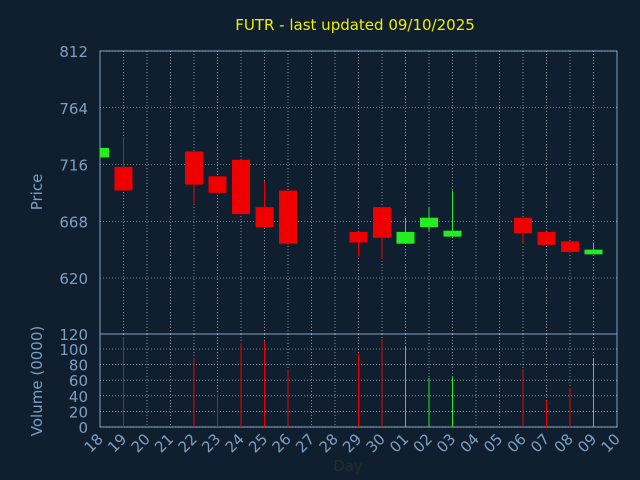 The height and width of the screenshot is (480, 640). What do you see at coordinates (78, 366) in the screenshot?
I see `volume-tick-label: 80` at bounding box center [78, 366].